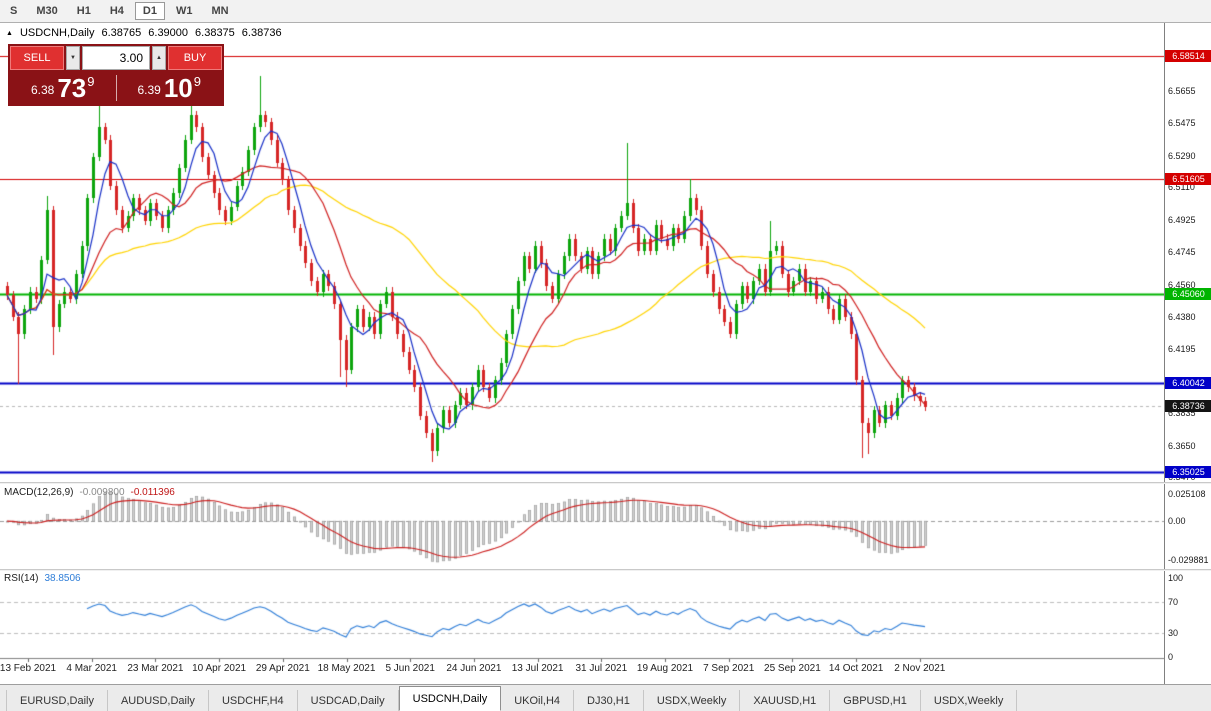 The height and width of the screenshot is (711, 1211). I want to click on panel-separator-macd, so click(605, 483).